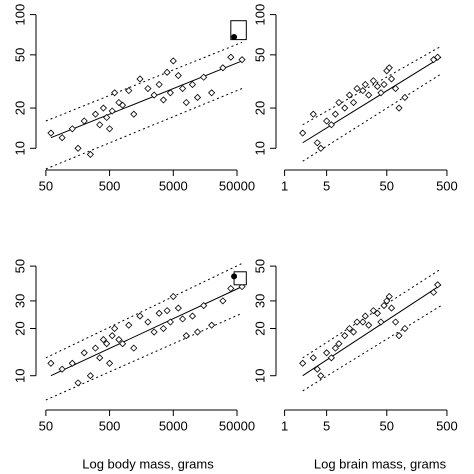 The height and width of the screenshot is (474, 474). Describe the element at coordinates (259, 266) in the screenshot. I see `y-tick-label: 50` at that location.